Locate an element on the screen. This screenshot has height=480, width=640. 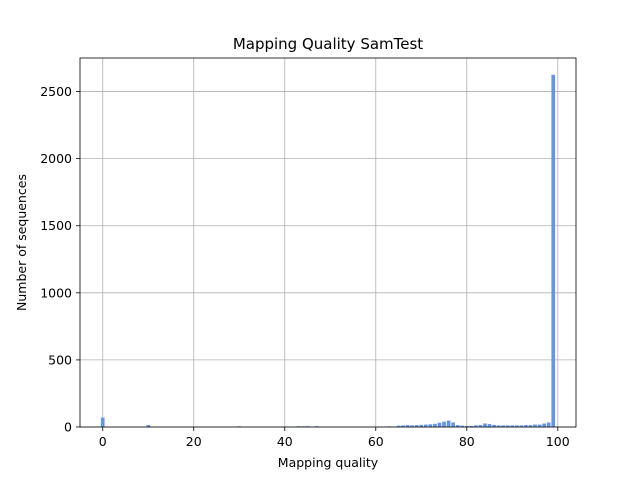
y-tick-label: 1000 is located at coordinates (56, 292).